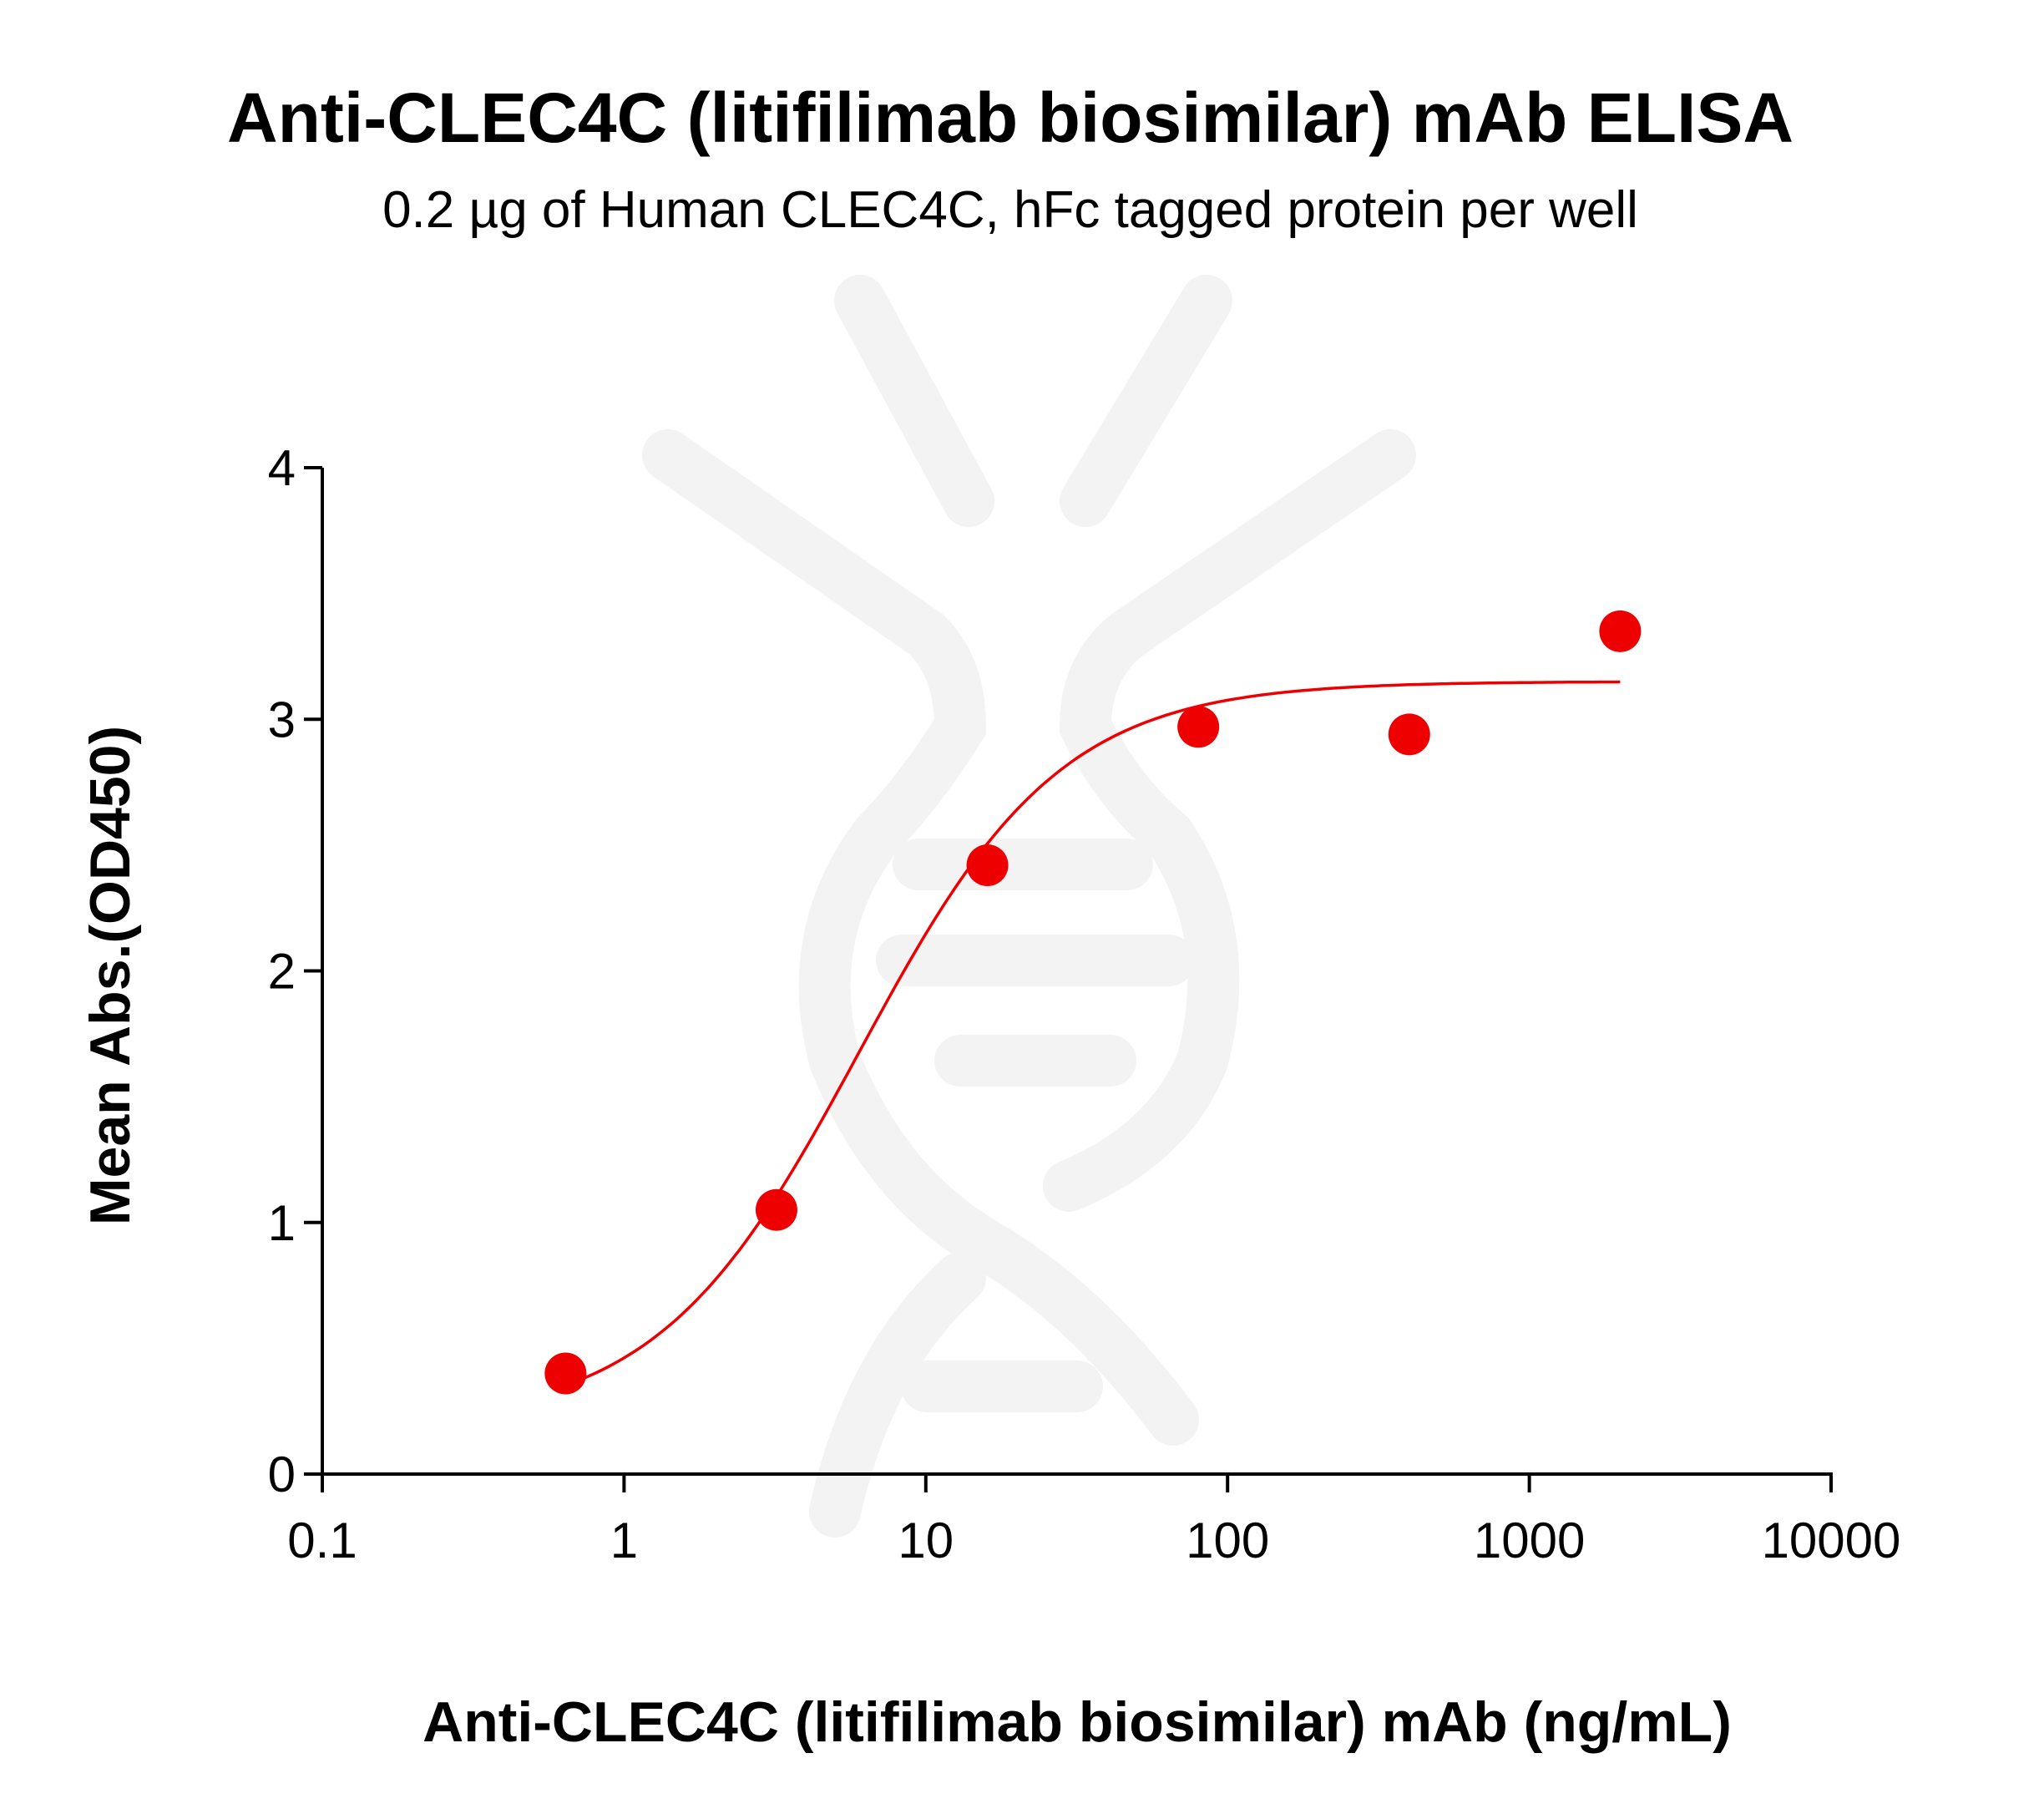  What do you see at coordinates (282, 1474) in the screenshot?
I see `y-tick-label: 0` at bounding box center [282, 1474].